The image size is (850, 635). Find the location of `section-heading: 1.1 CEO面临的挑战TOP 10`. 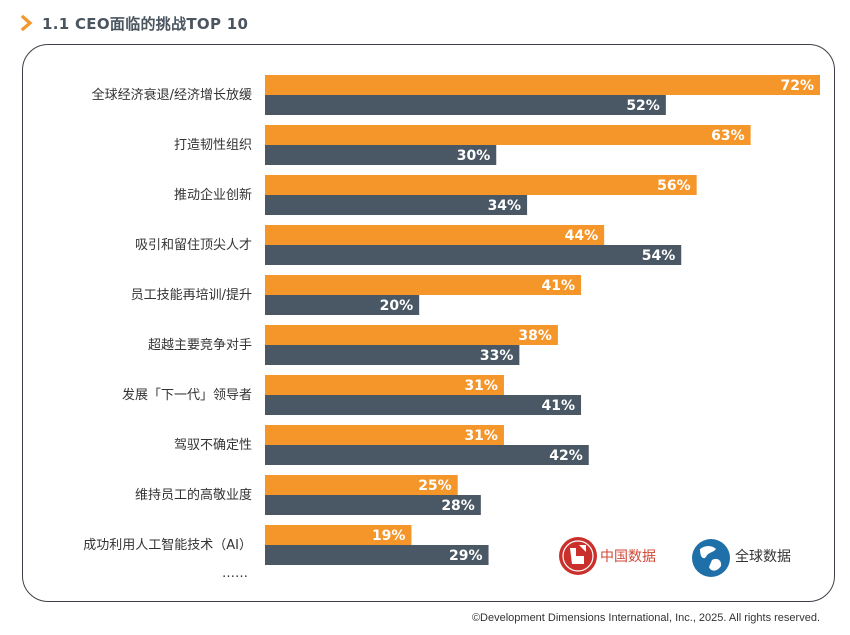

section-heading: 1.1 CEO面临的挑战TOP 10 is located at coordinates (134, 23).